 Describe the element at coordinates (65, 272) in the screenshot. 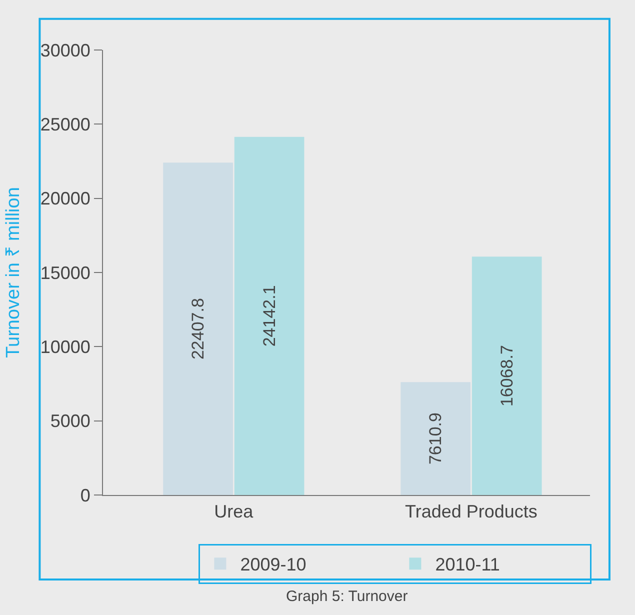

I see `y-tick-label: 15000` at that location.